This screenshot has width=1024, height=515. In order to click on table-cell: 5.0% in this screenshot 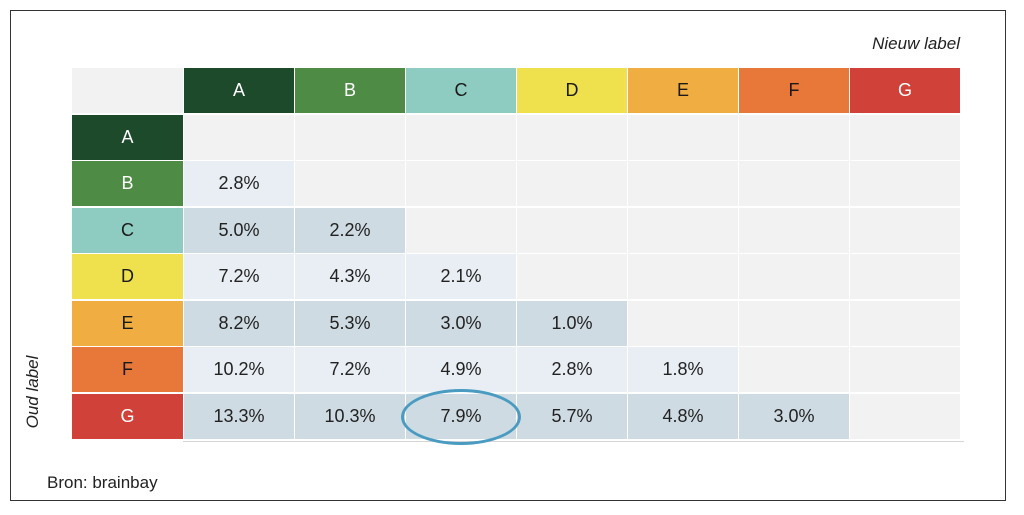, I will do `click(239, 230)`.